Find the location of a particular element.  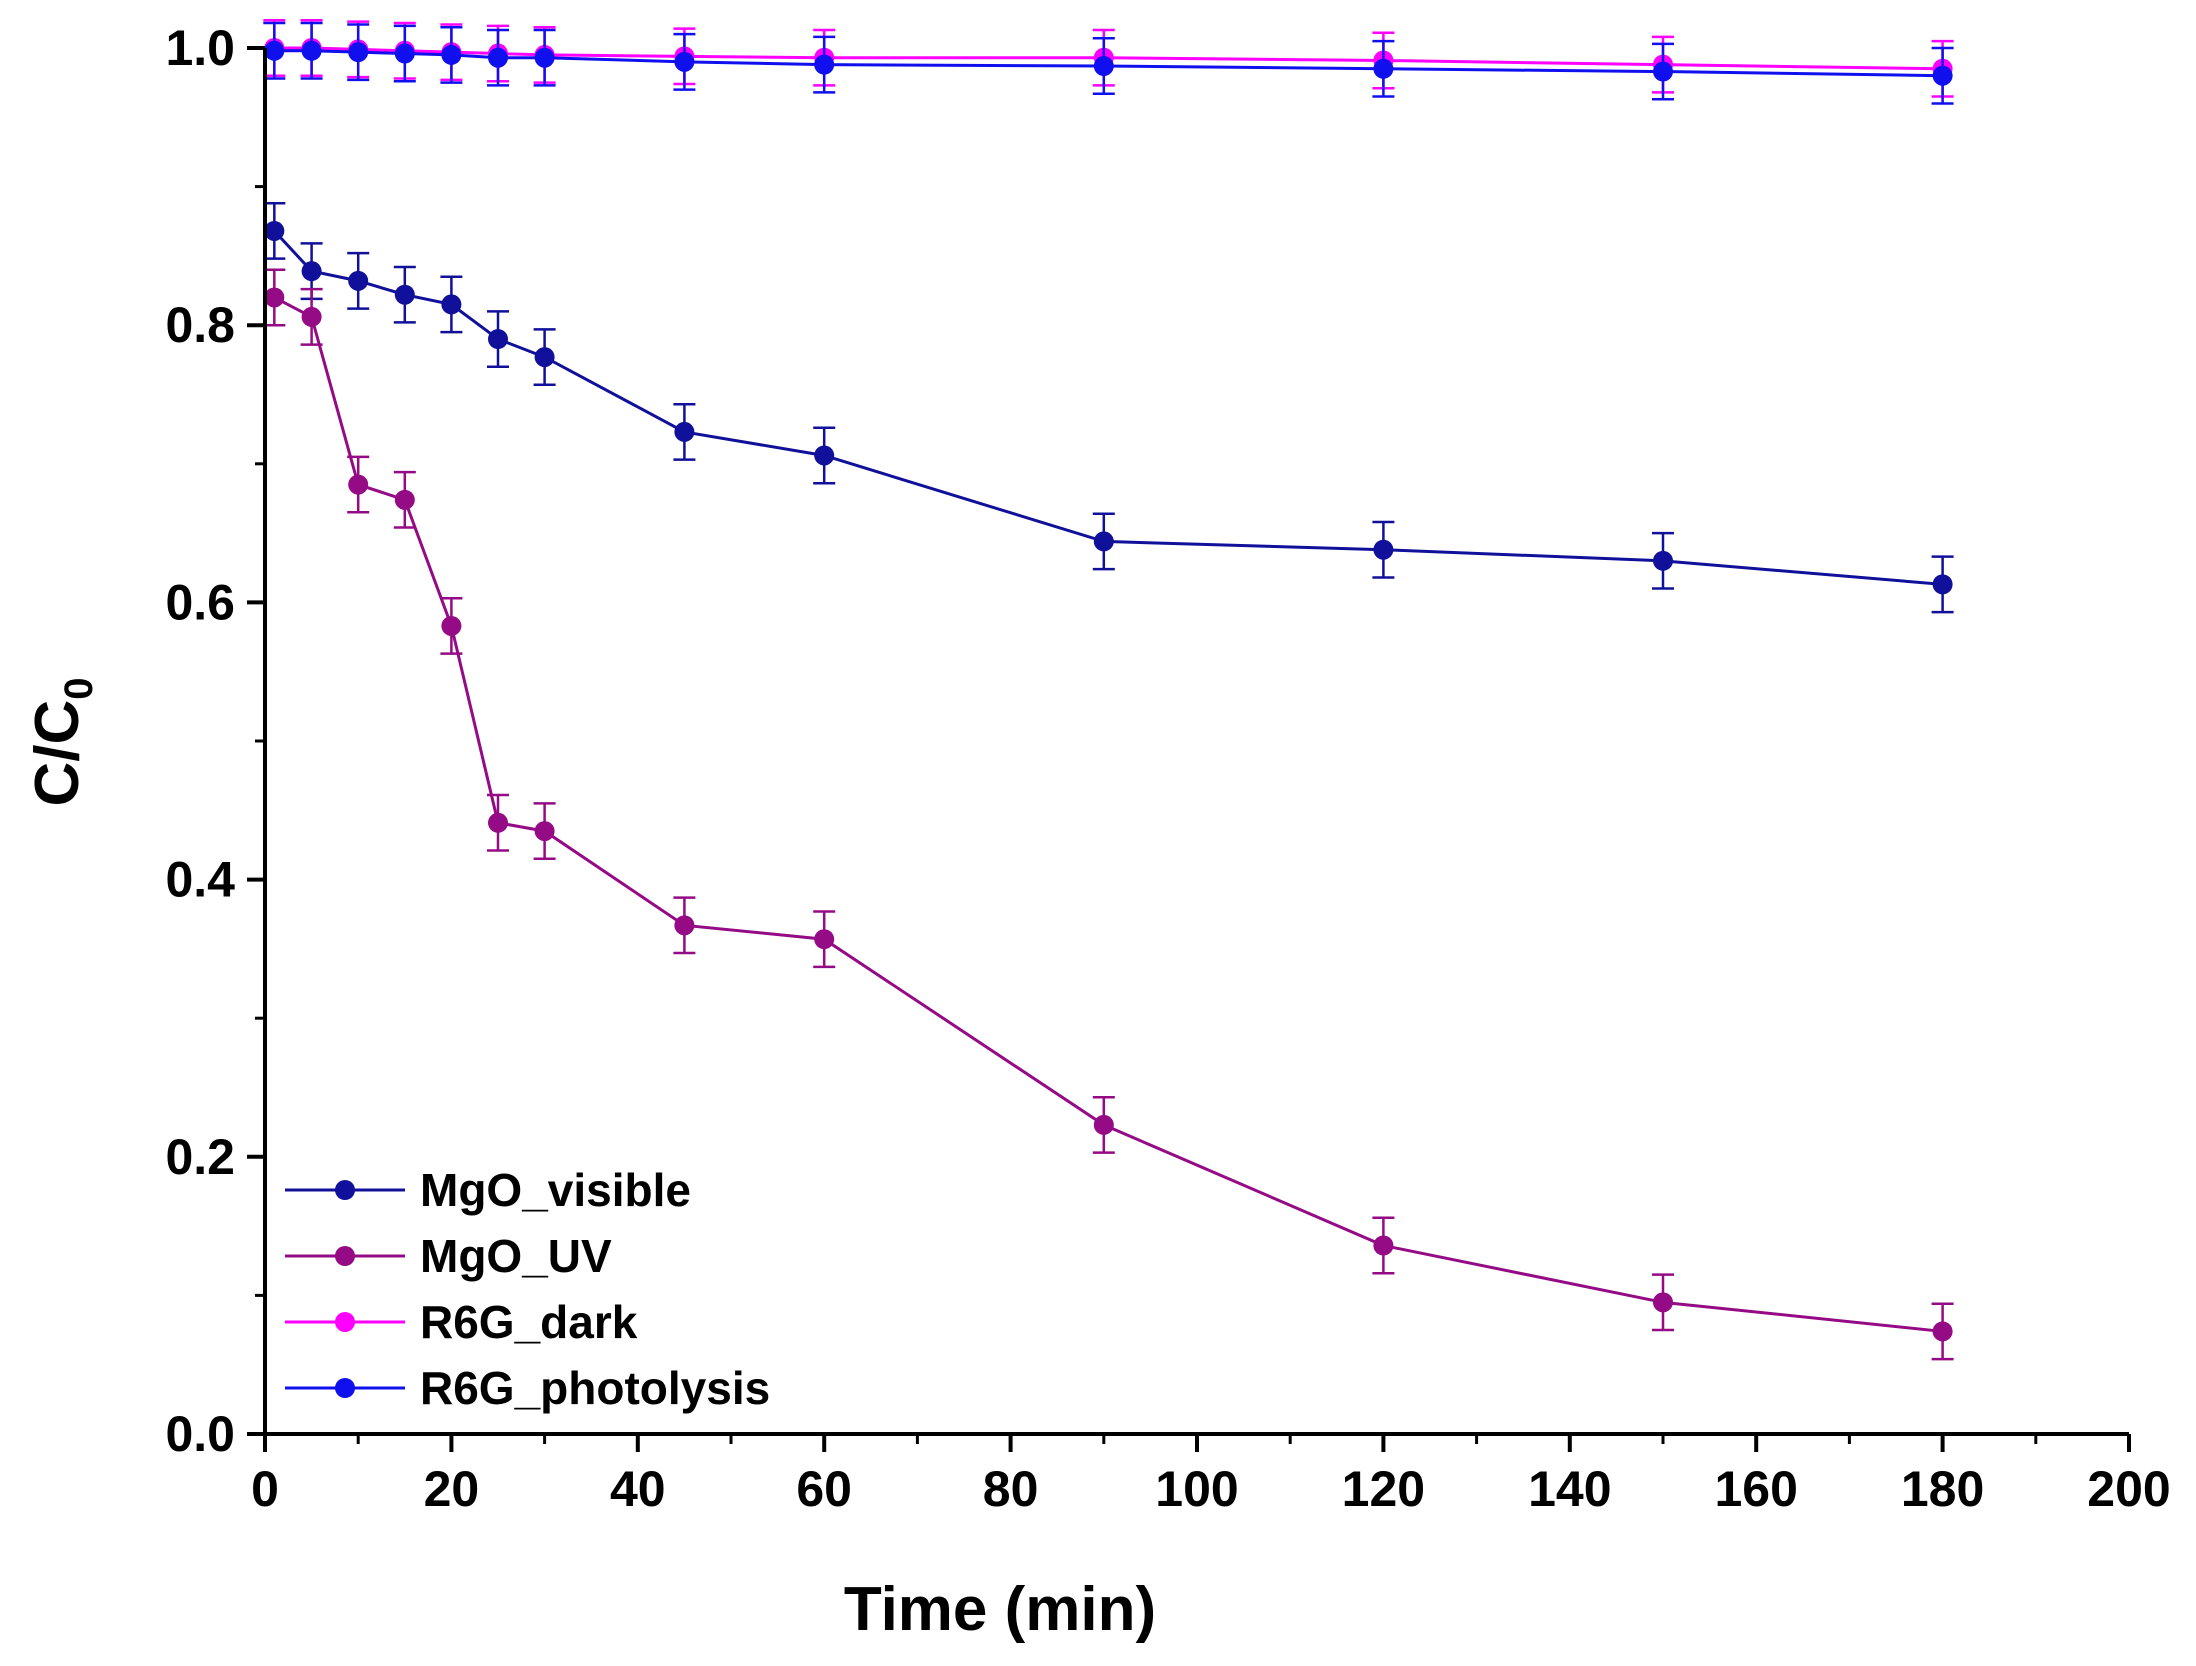

y-tick-label: 0.8 is located at coordinates (200, 325).